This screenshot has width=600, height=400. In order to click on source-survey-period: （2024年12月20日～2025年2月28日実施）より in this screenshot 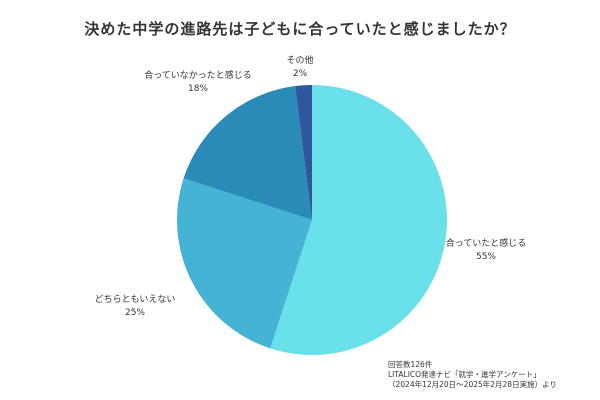, I will do `click(472, 384)`.